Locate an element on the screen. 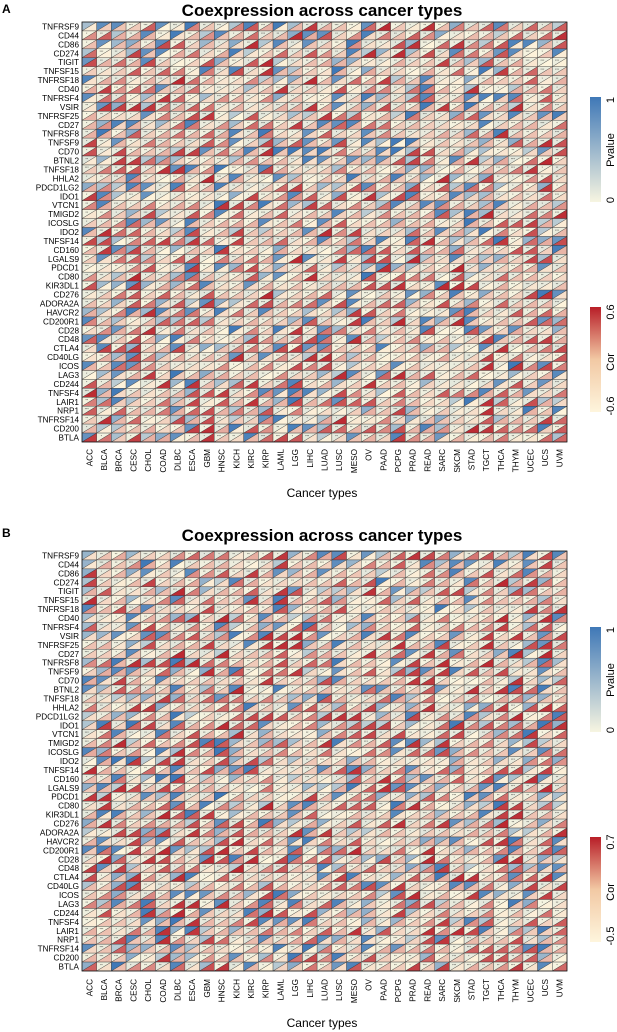 This screenshot has height=1032, width=617. panel-a-label: A is located at coordinates (6, 9).